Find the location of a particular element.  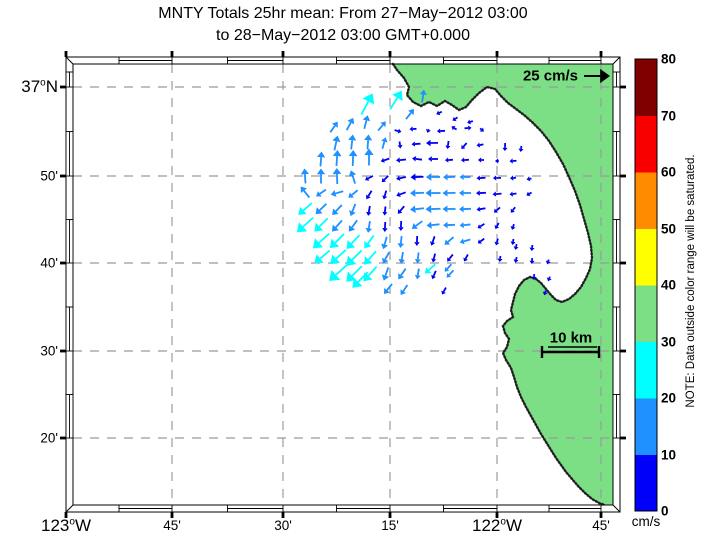

colorbar-tick-label: 20 is located at coordinates (669, 398).